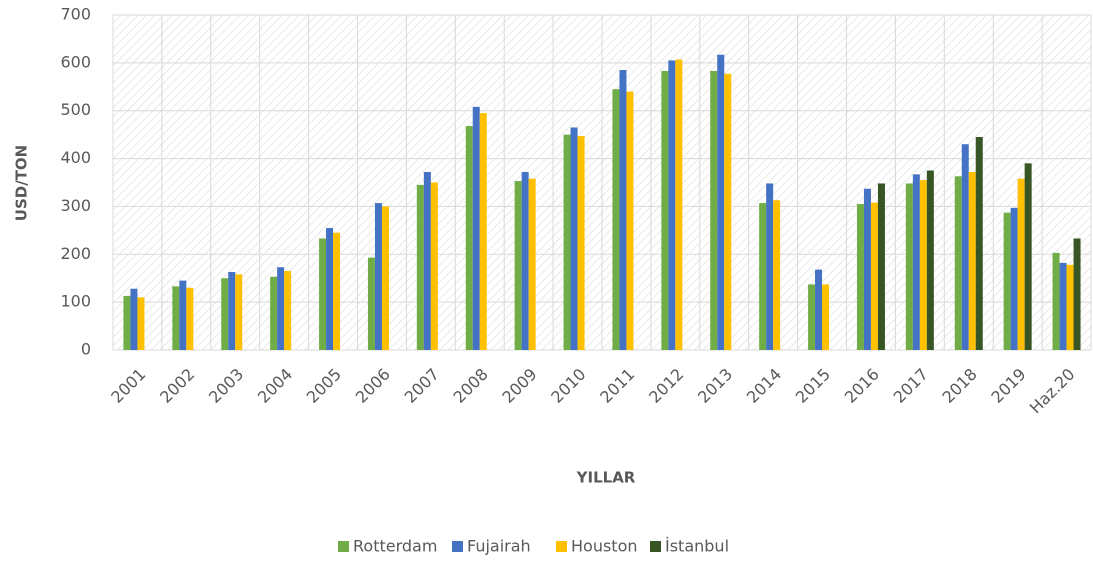 Image resolution: width=1093 pixels, height=567 pixels. I want to click on x-tick-label: Haz.20, so click(1052, 391).